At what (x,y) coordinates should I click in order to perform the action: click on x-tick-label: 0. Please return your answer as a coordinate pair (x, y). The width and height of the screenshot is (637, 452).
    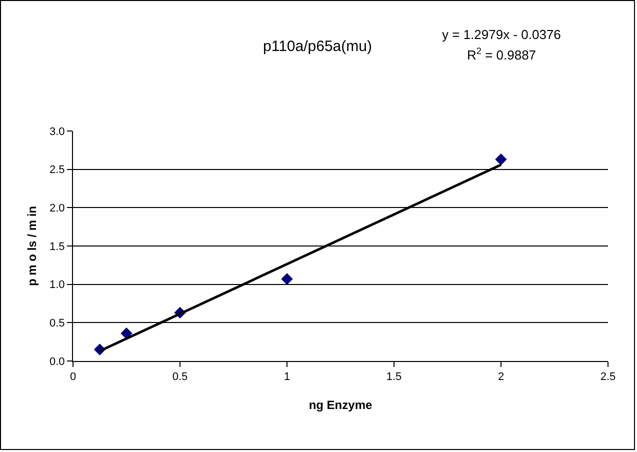
    Looking at the image, I should click on (73, 377).